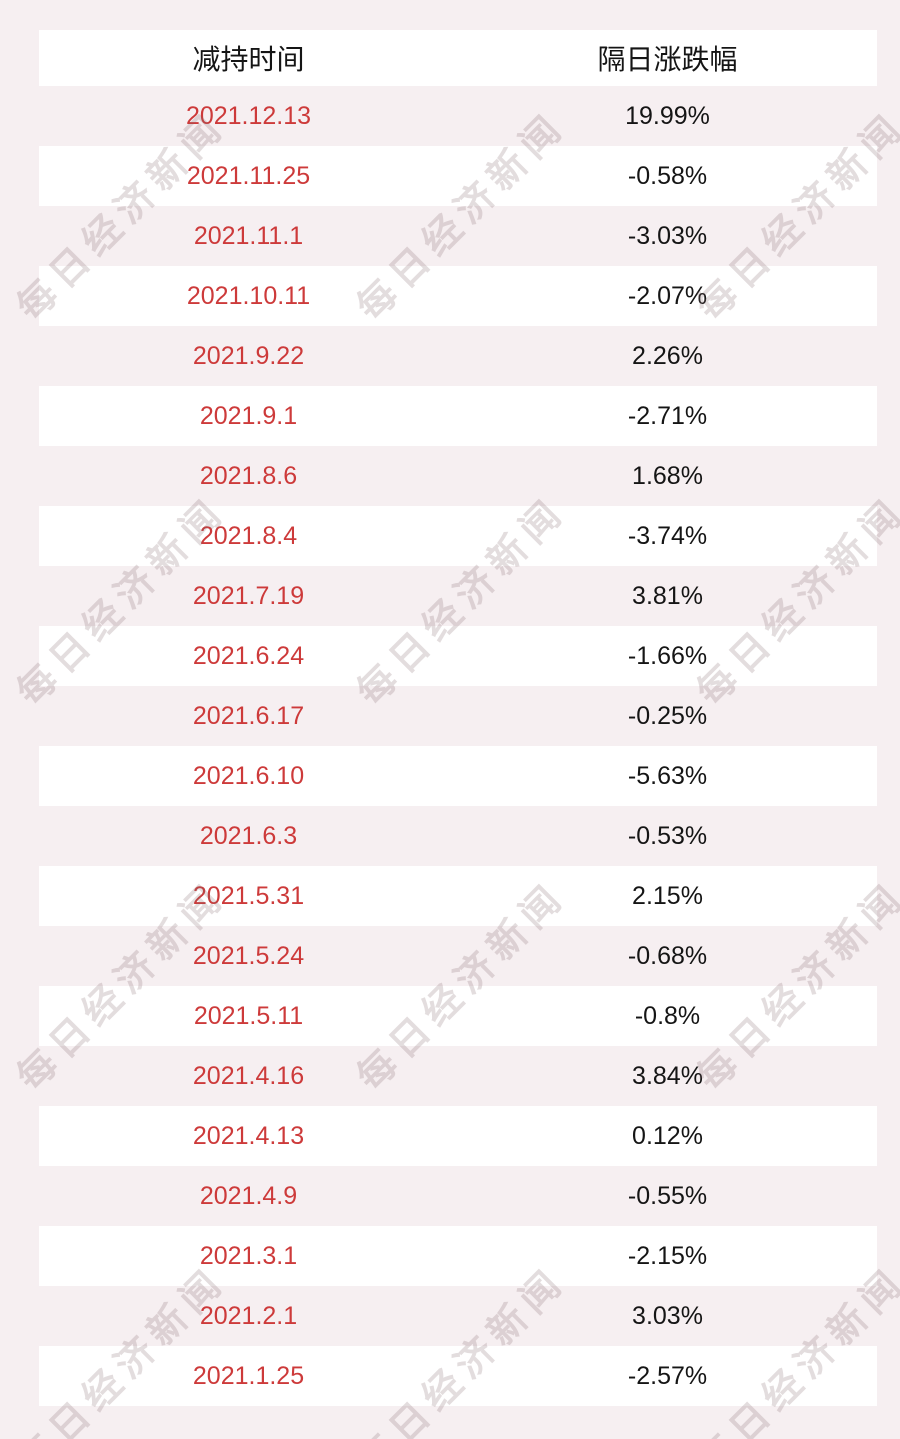 The image size is (900, 1439). What do you see at coordinates (248, 895) in the screenshot?
I see `date-cell: 2021.5.31` at bounding box center [248, 895].